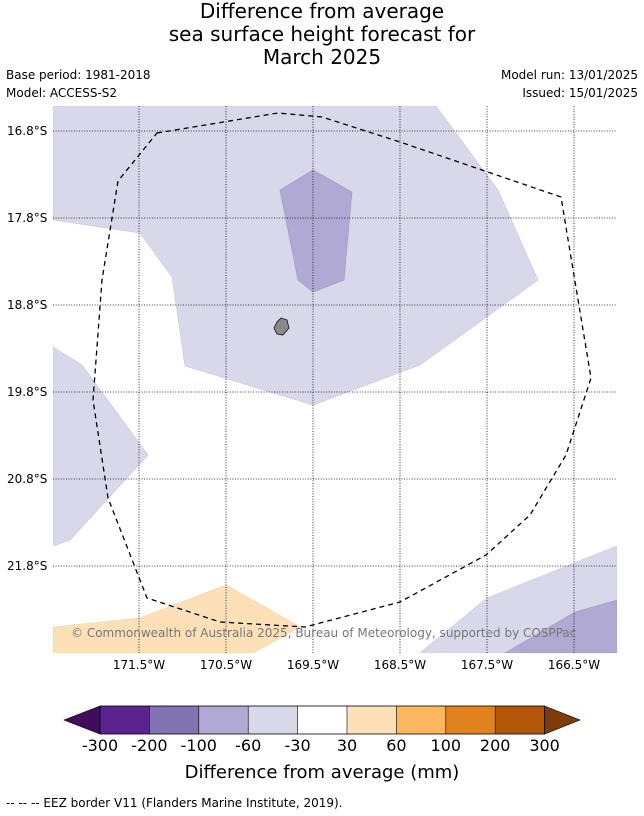 This screenshot has height=816, width=644. I want to click on lon-label: 167.5°W, so click(487, 665).